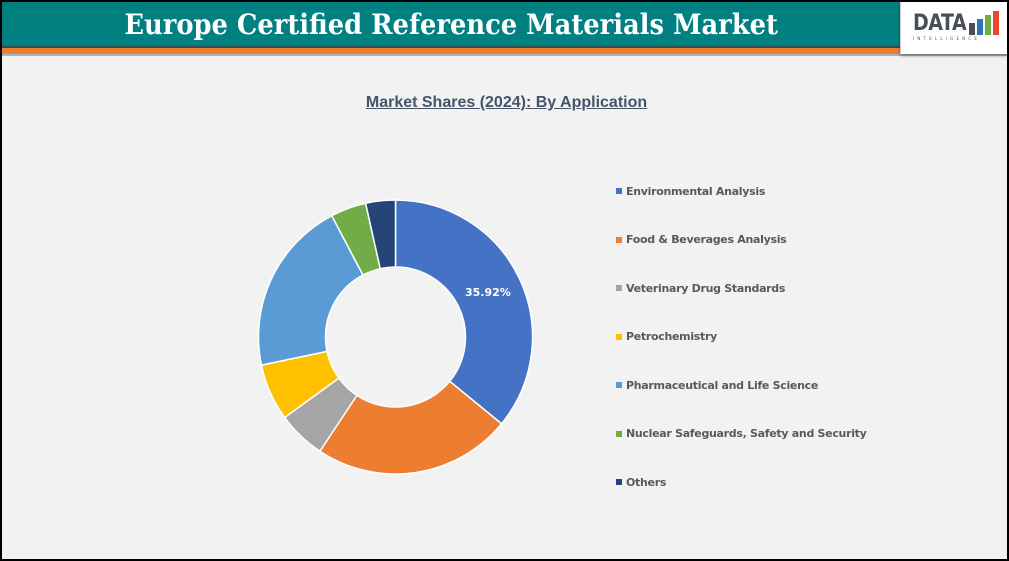  What do you see at coordinates (746, 433) in the screenshot?
I see `legend-label: Nuclear Safeguards, Safety and Security` at bounding box center [746, 433].